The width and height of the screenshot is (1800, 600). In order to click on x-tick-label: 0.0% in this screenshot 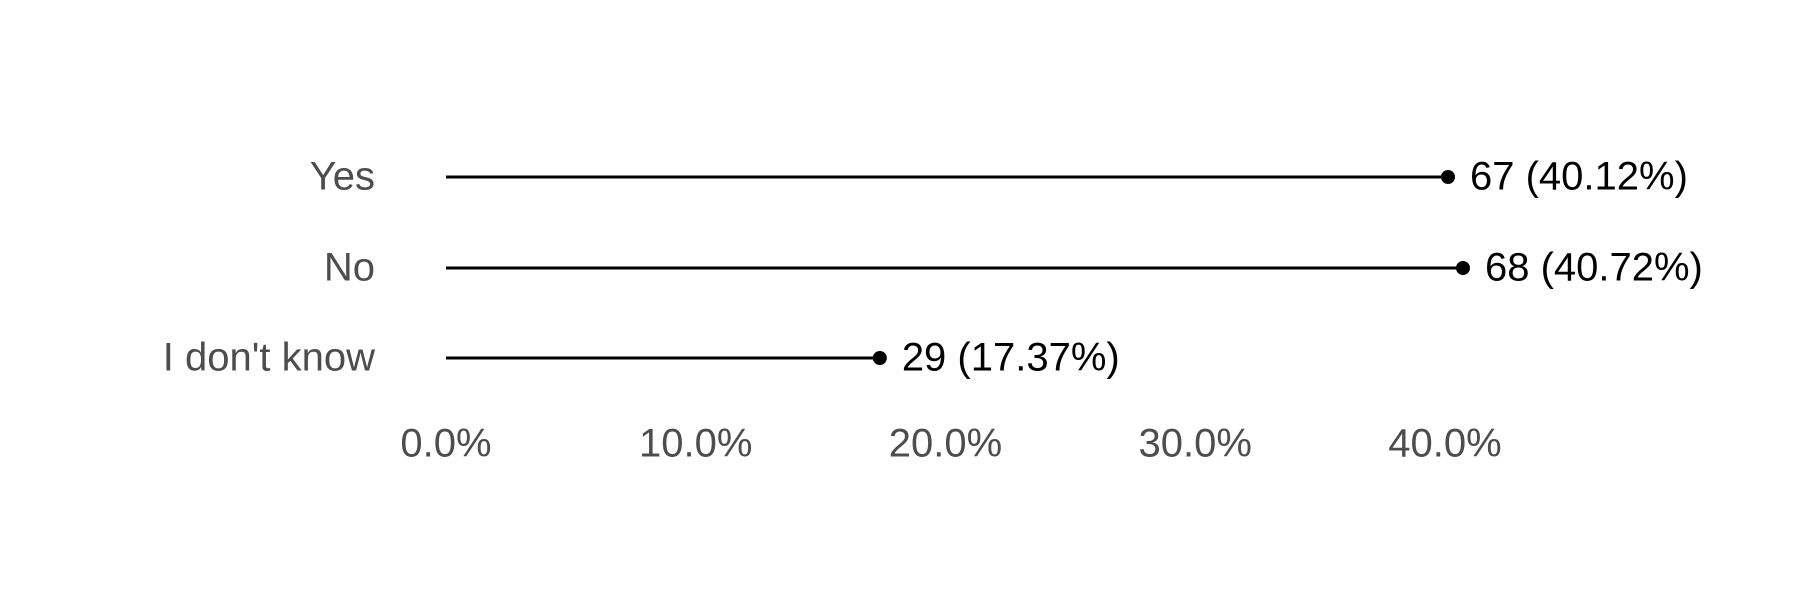, I will do `click(445, 444)`.